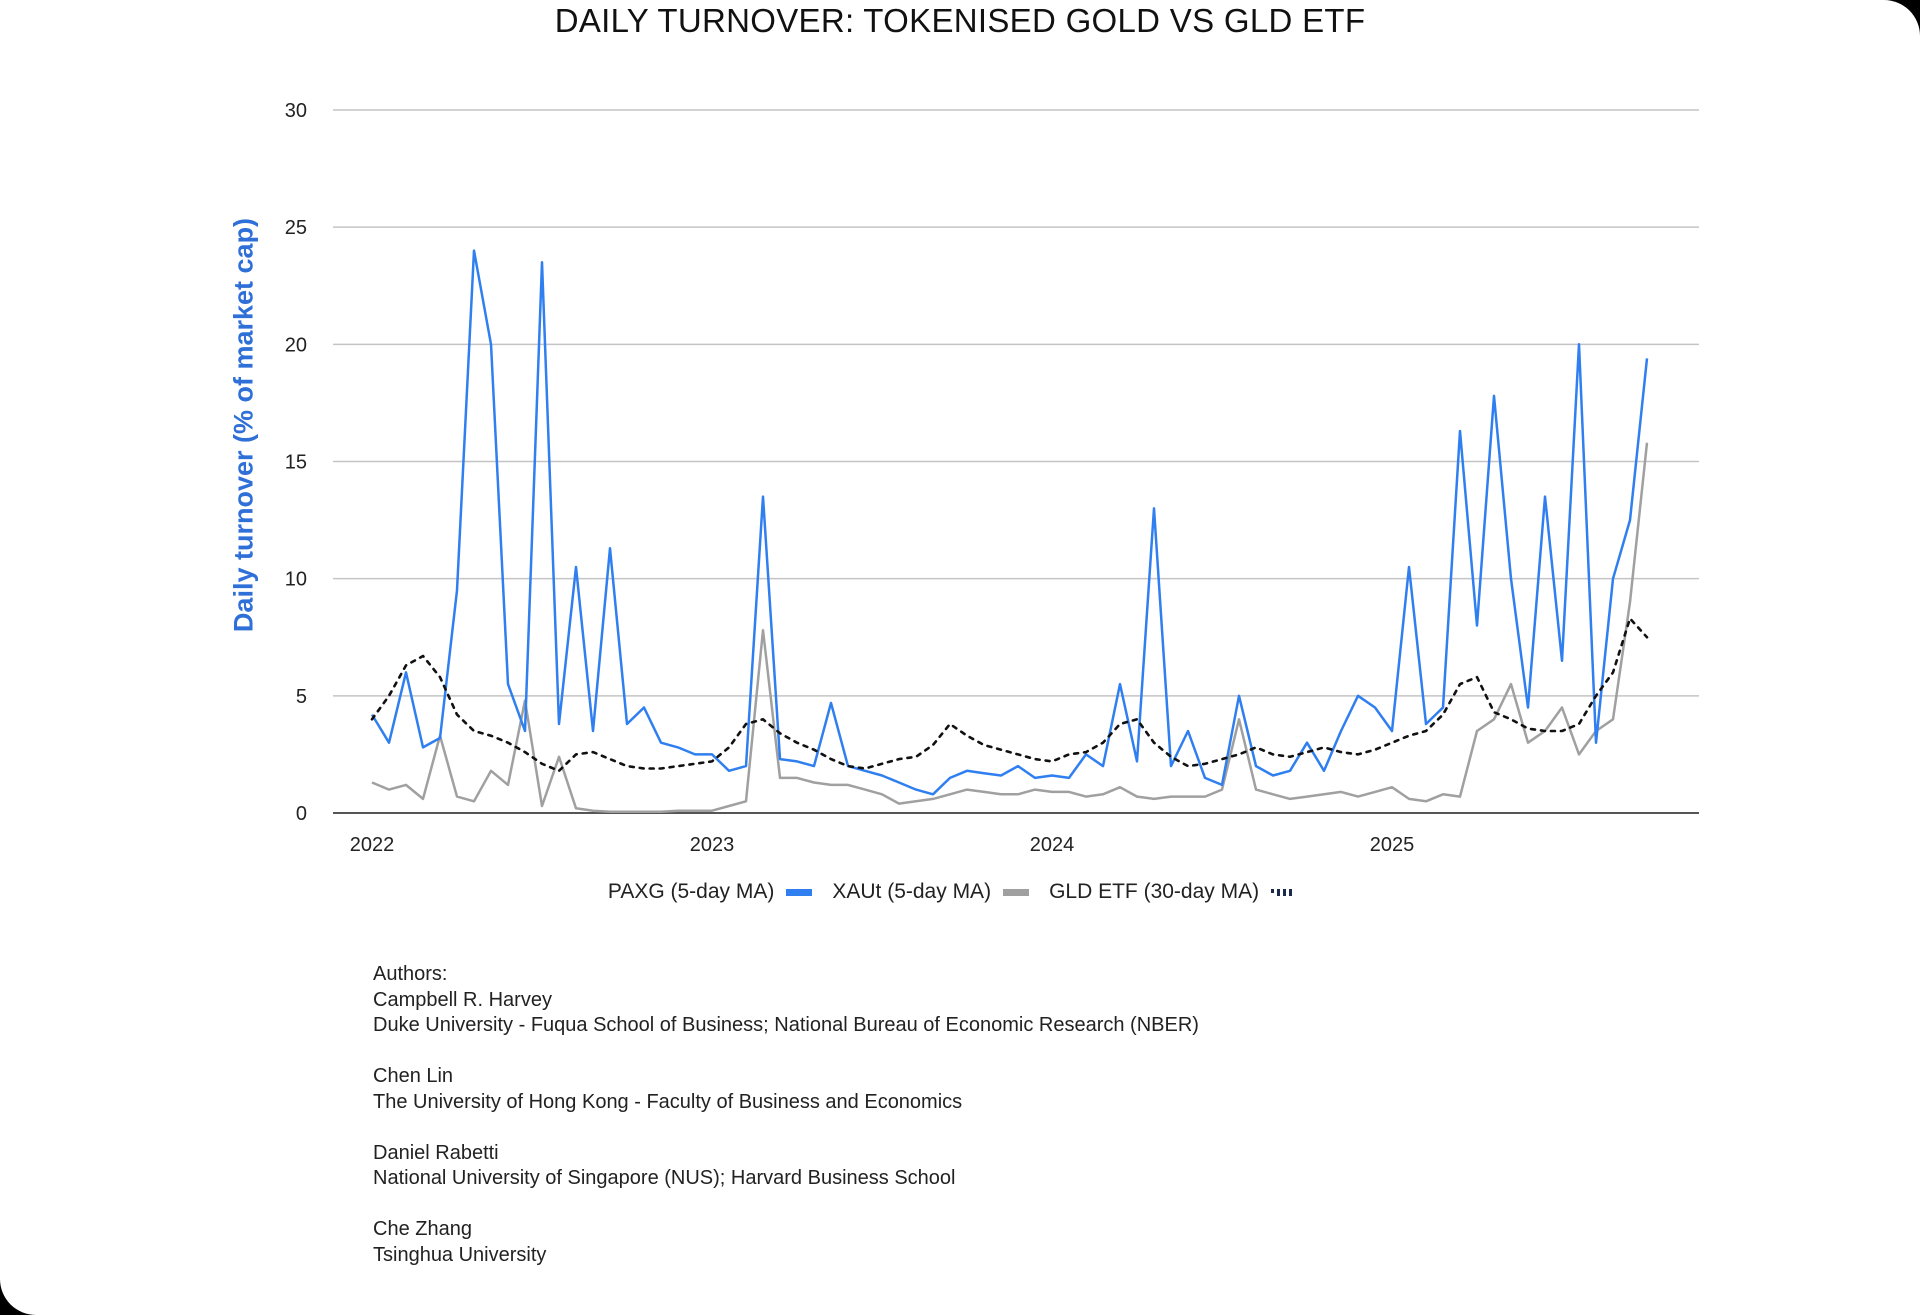 The height and width of the screenshot is (1315, 1920). I want to click on author-name: Che Zhang, so click(422, 1229).